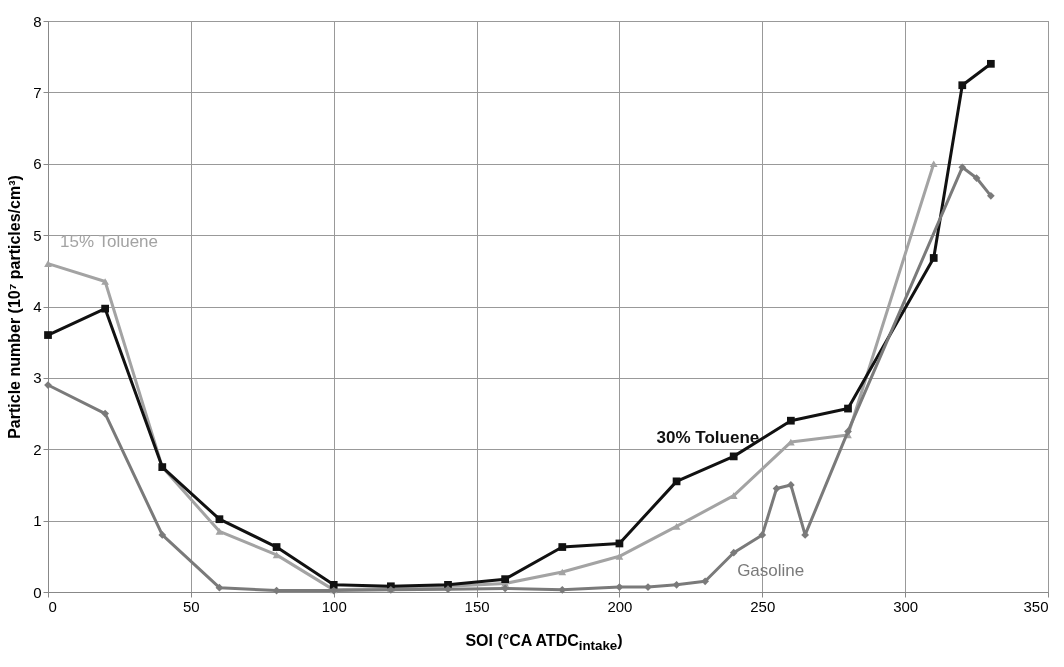  Describe the element at coordinates (109, 241) in the screenshot. I see `series-label: 15% Toluene` at that location.